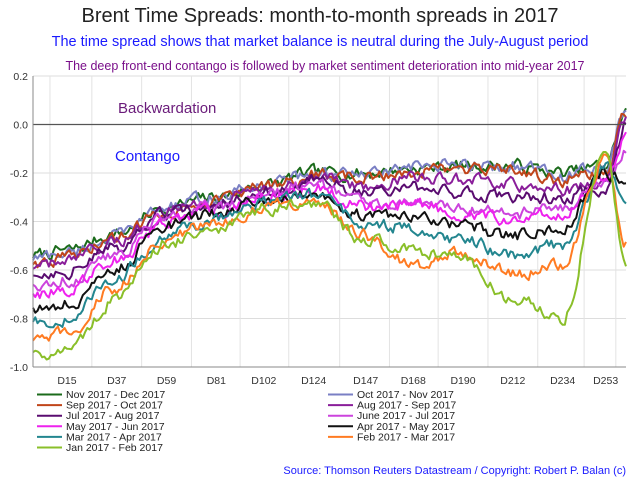 This screenshot has width=640, height=481. I want to click on legend-item: Jul 2017 - Aug 2017, so click(113, 416).